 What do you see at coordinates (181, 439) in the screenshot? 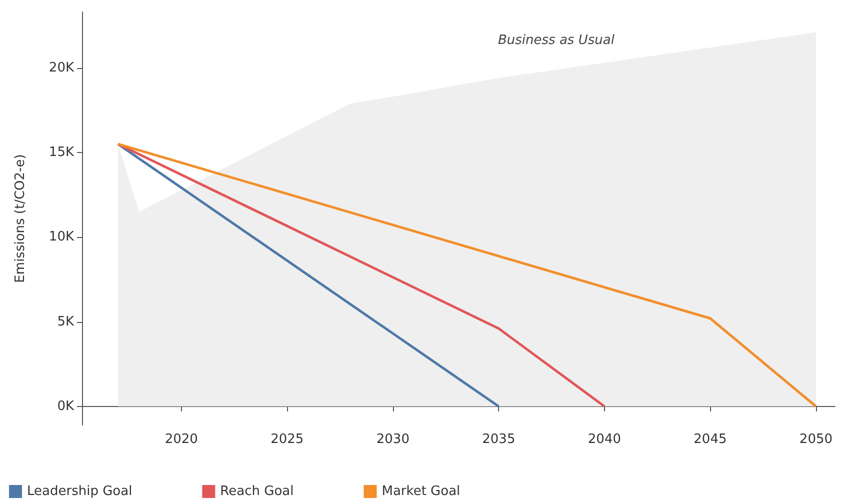
I see `x-tick-label: 2020` at bounding box center [181, 439].